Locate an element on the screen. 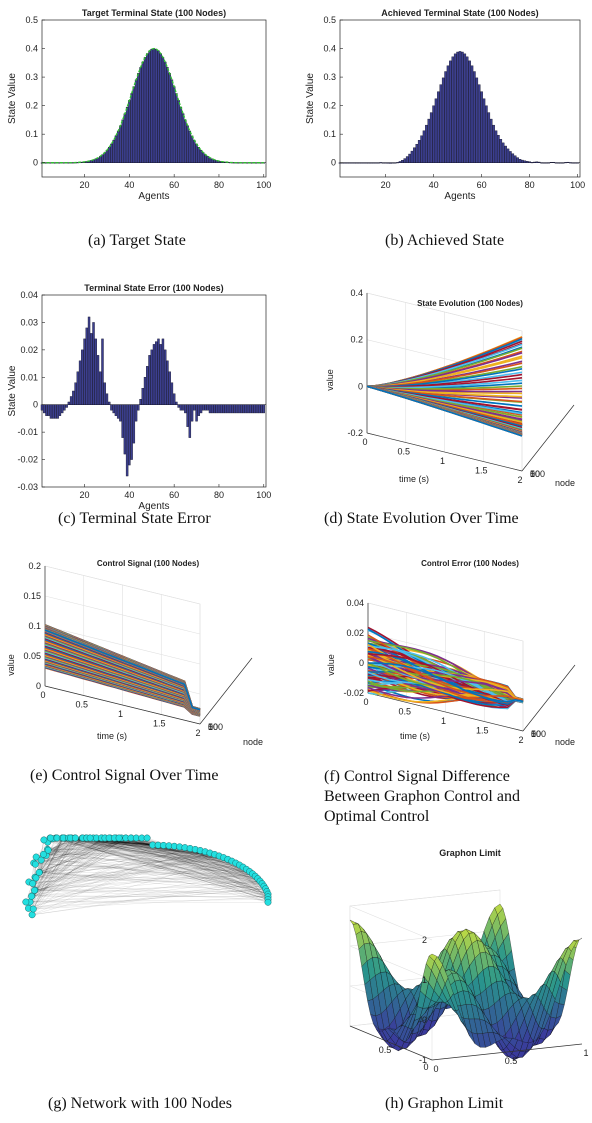 Image resolution: width=592 pixels, height=1123 pixels. x-tick-label: 40 is located at coordinates (129, 185).